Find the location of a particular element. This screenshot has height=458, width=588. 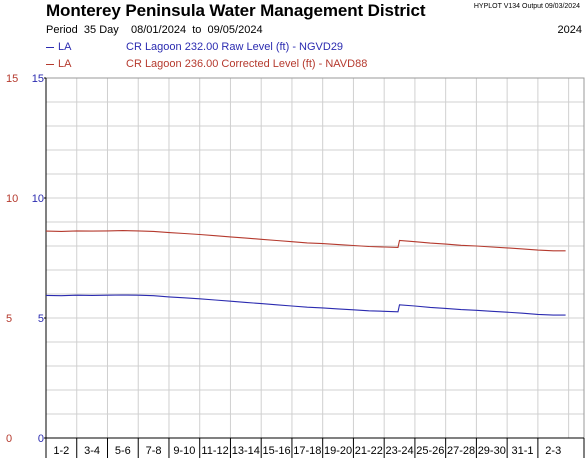

x-tick-label: 27-28 is located at coordinates (461, 451).